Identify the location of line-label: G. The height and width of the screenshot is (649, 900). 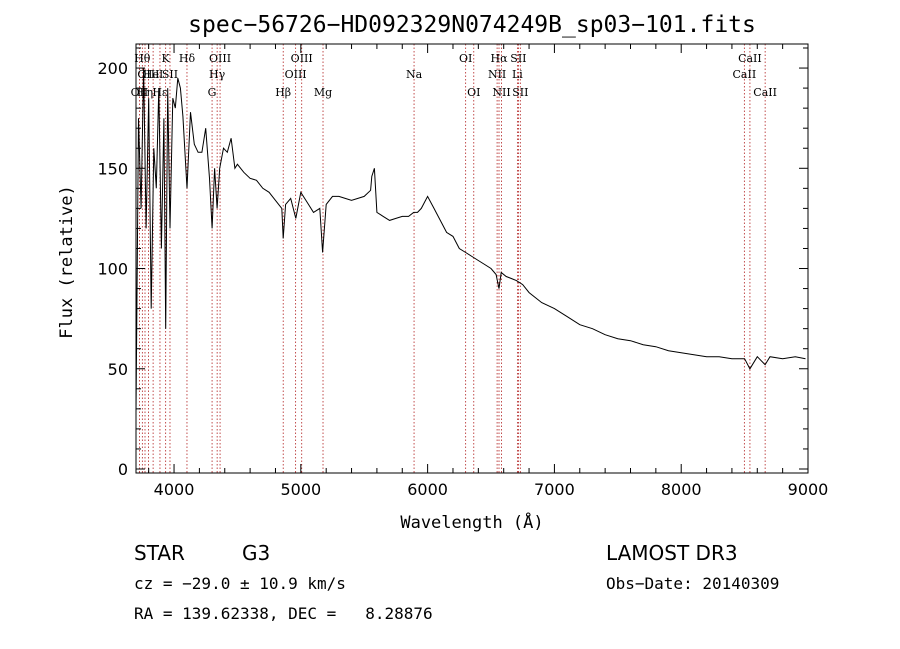
(212, 92).